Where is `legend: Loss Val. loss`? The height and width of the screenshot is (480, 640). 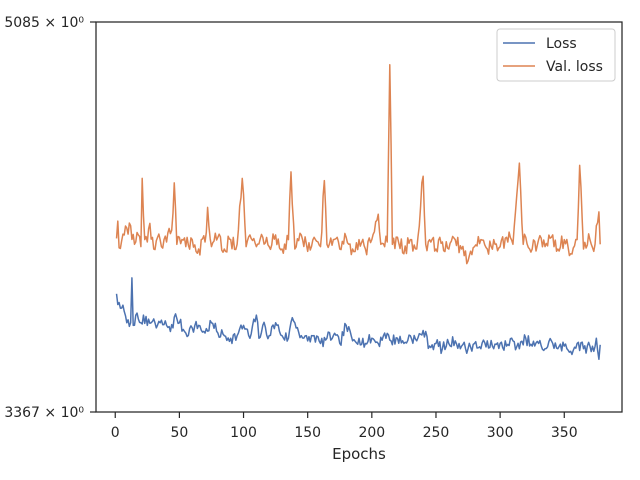 legend: Loss Val. loss is located at coordinates (556, 55).